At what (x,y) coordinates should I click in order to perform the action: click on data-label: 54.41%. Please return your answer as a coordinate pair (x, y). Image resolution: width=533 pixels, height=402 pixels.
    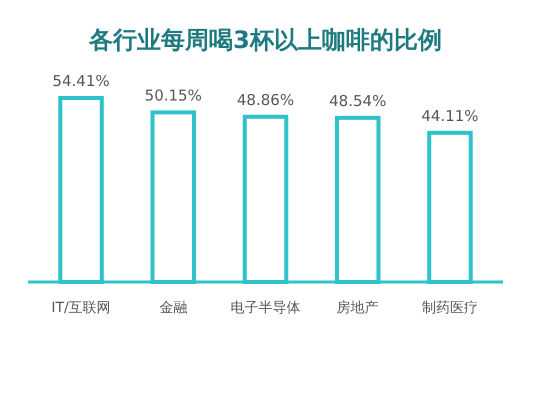
    Looking at the image, I should click on (81, 81).